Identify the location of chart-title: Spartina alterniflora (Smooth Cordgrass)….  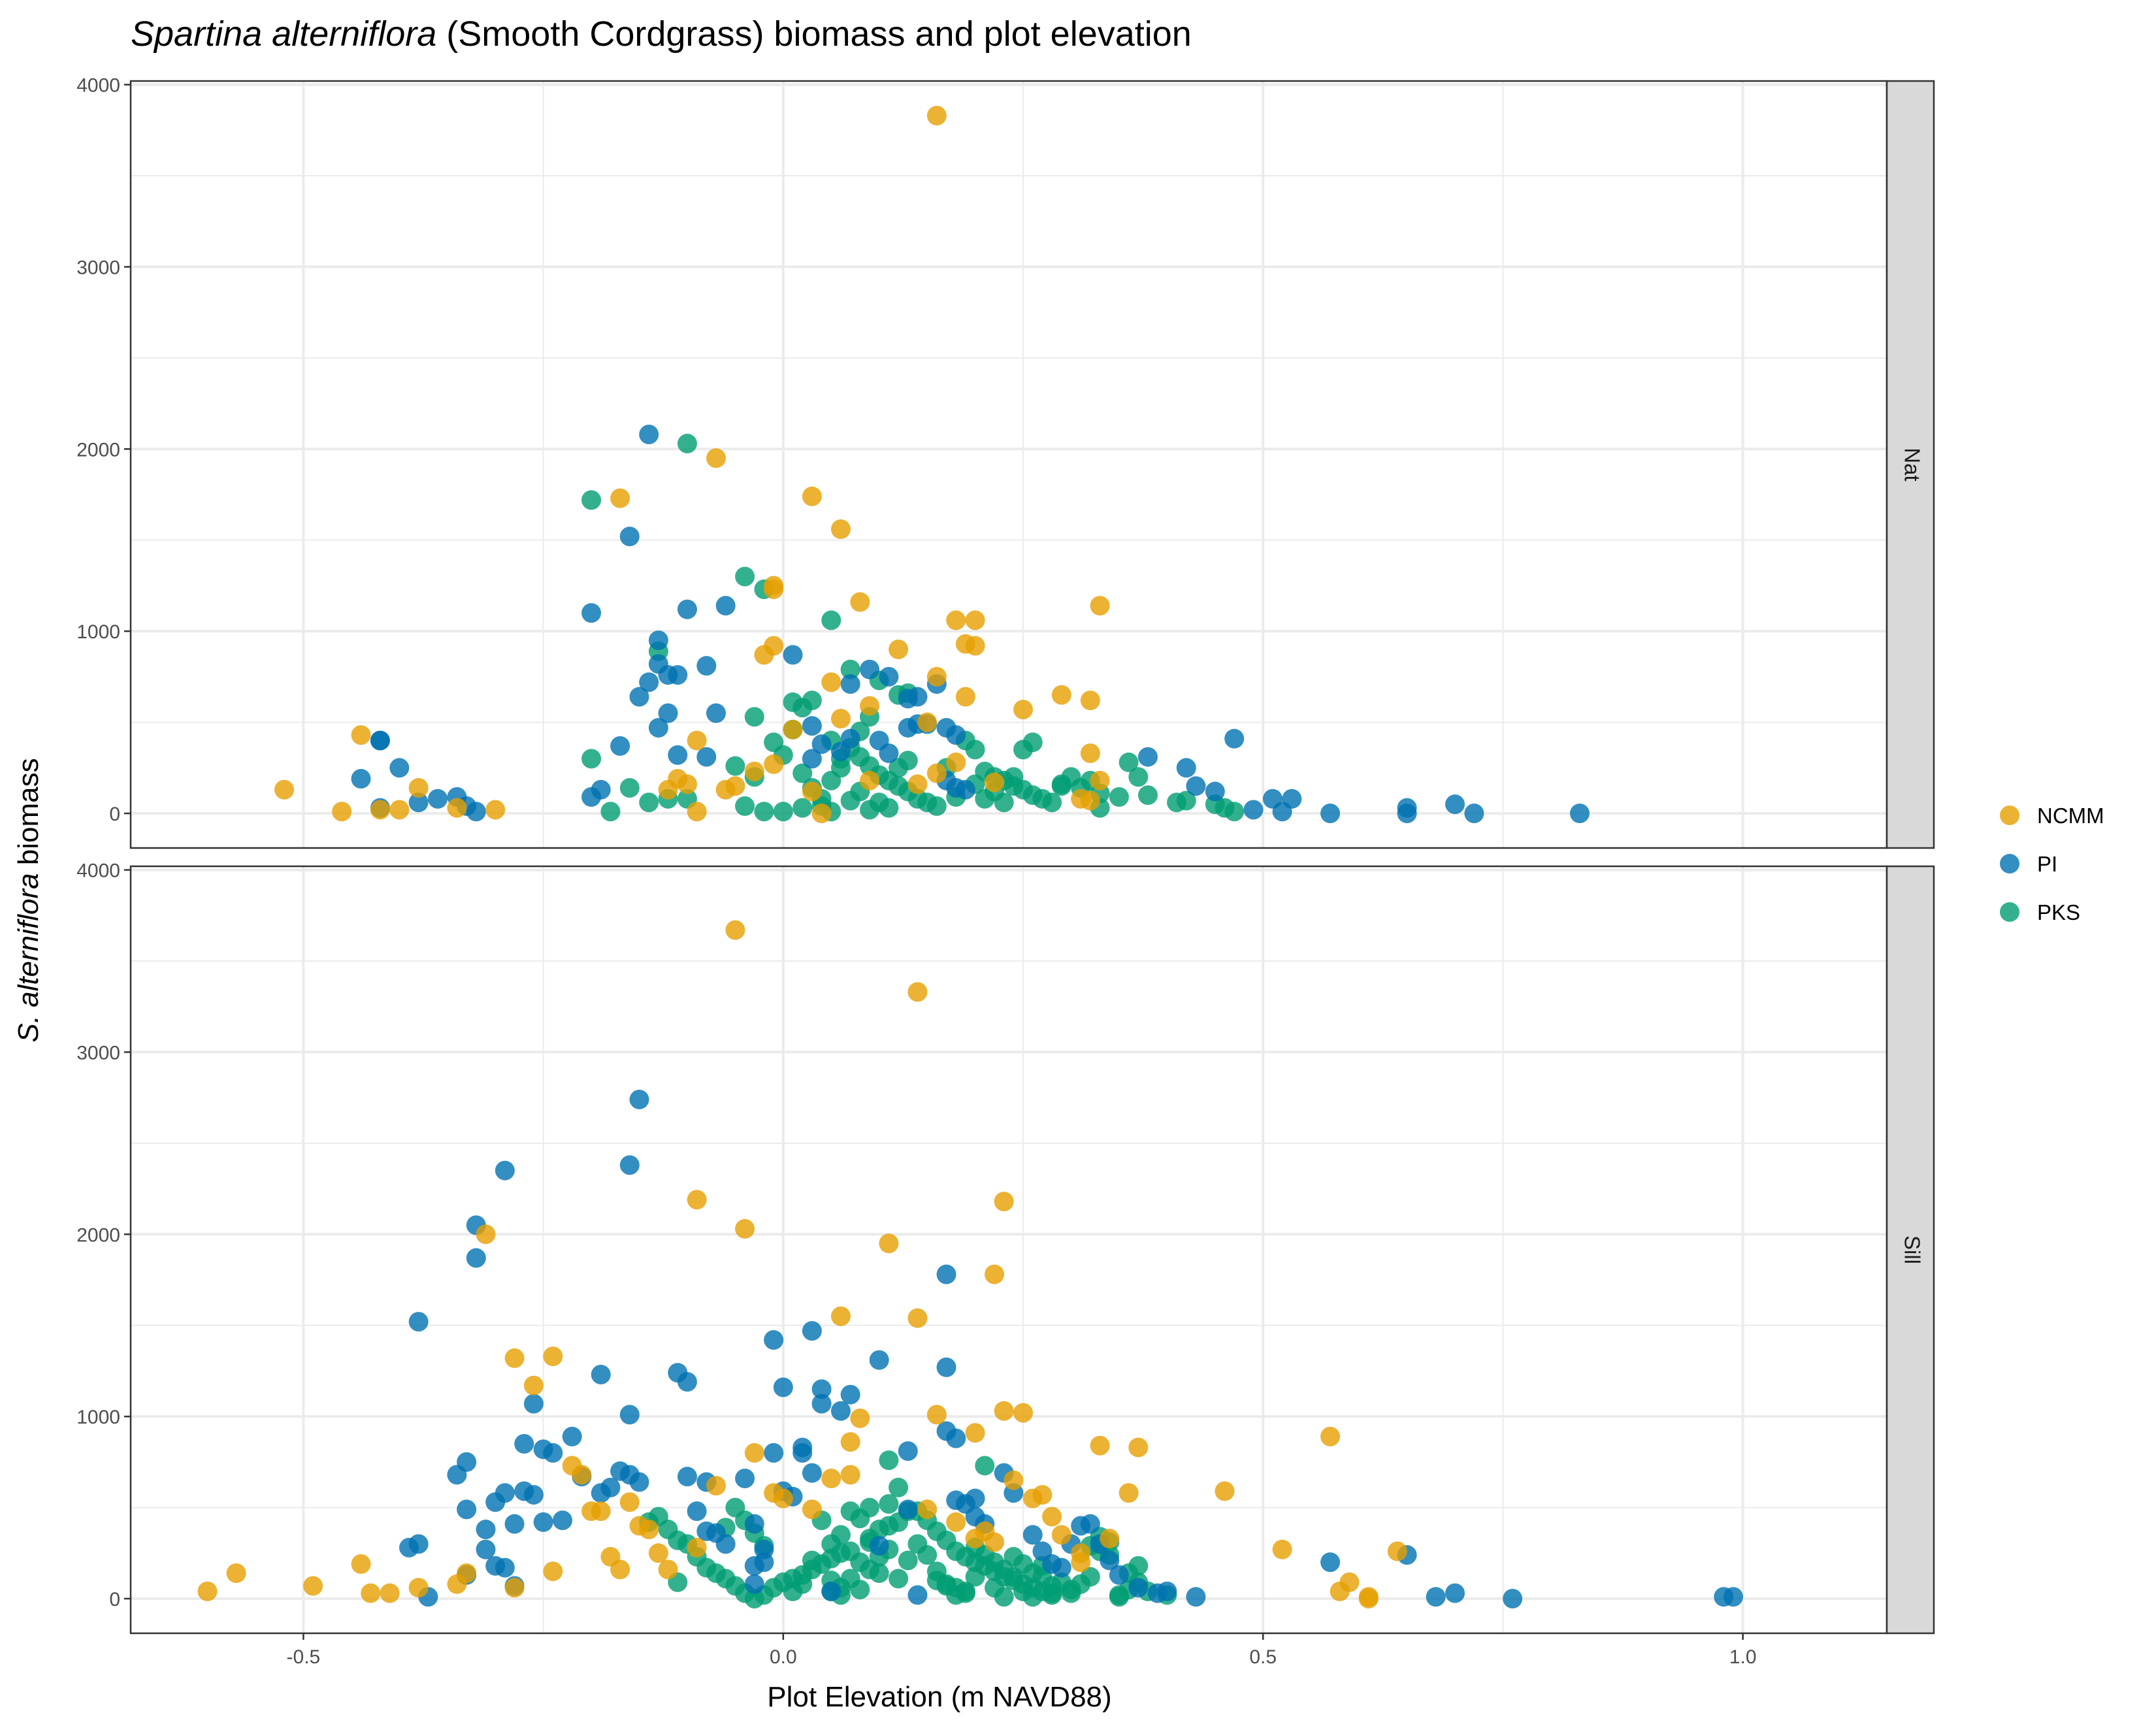
(661, 34).